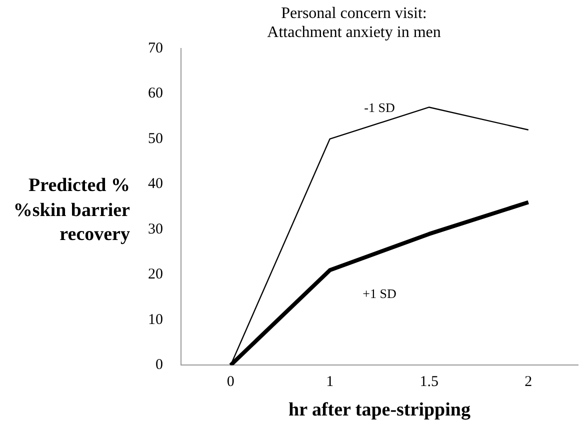 The height and width of the screenshot is (422, 582). I want to click on x-tick-label: 0, so click(230, 382).